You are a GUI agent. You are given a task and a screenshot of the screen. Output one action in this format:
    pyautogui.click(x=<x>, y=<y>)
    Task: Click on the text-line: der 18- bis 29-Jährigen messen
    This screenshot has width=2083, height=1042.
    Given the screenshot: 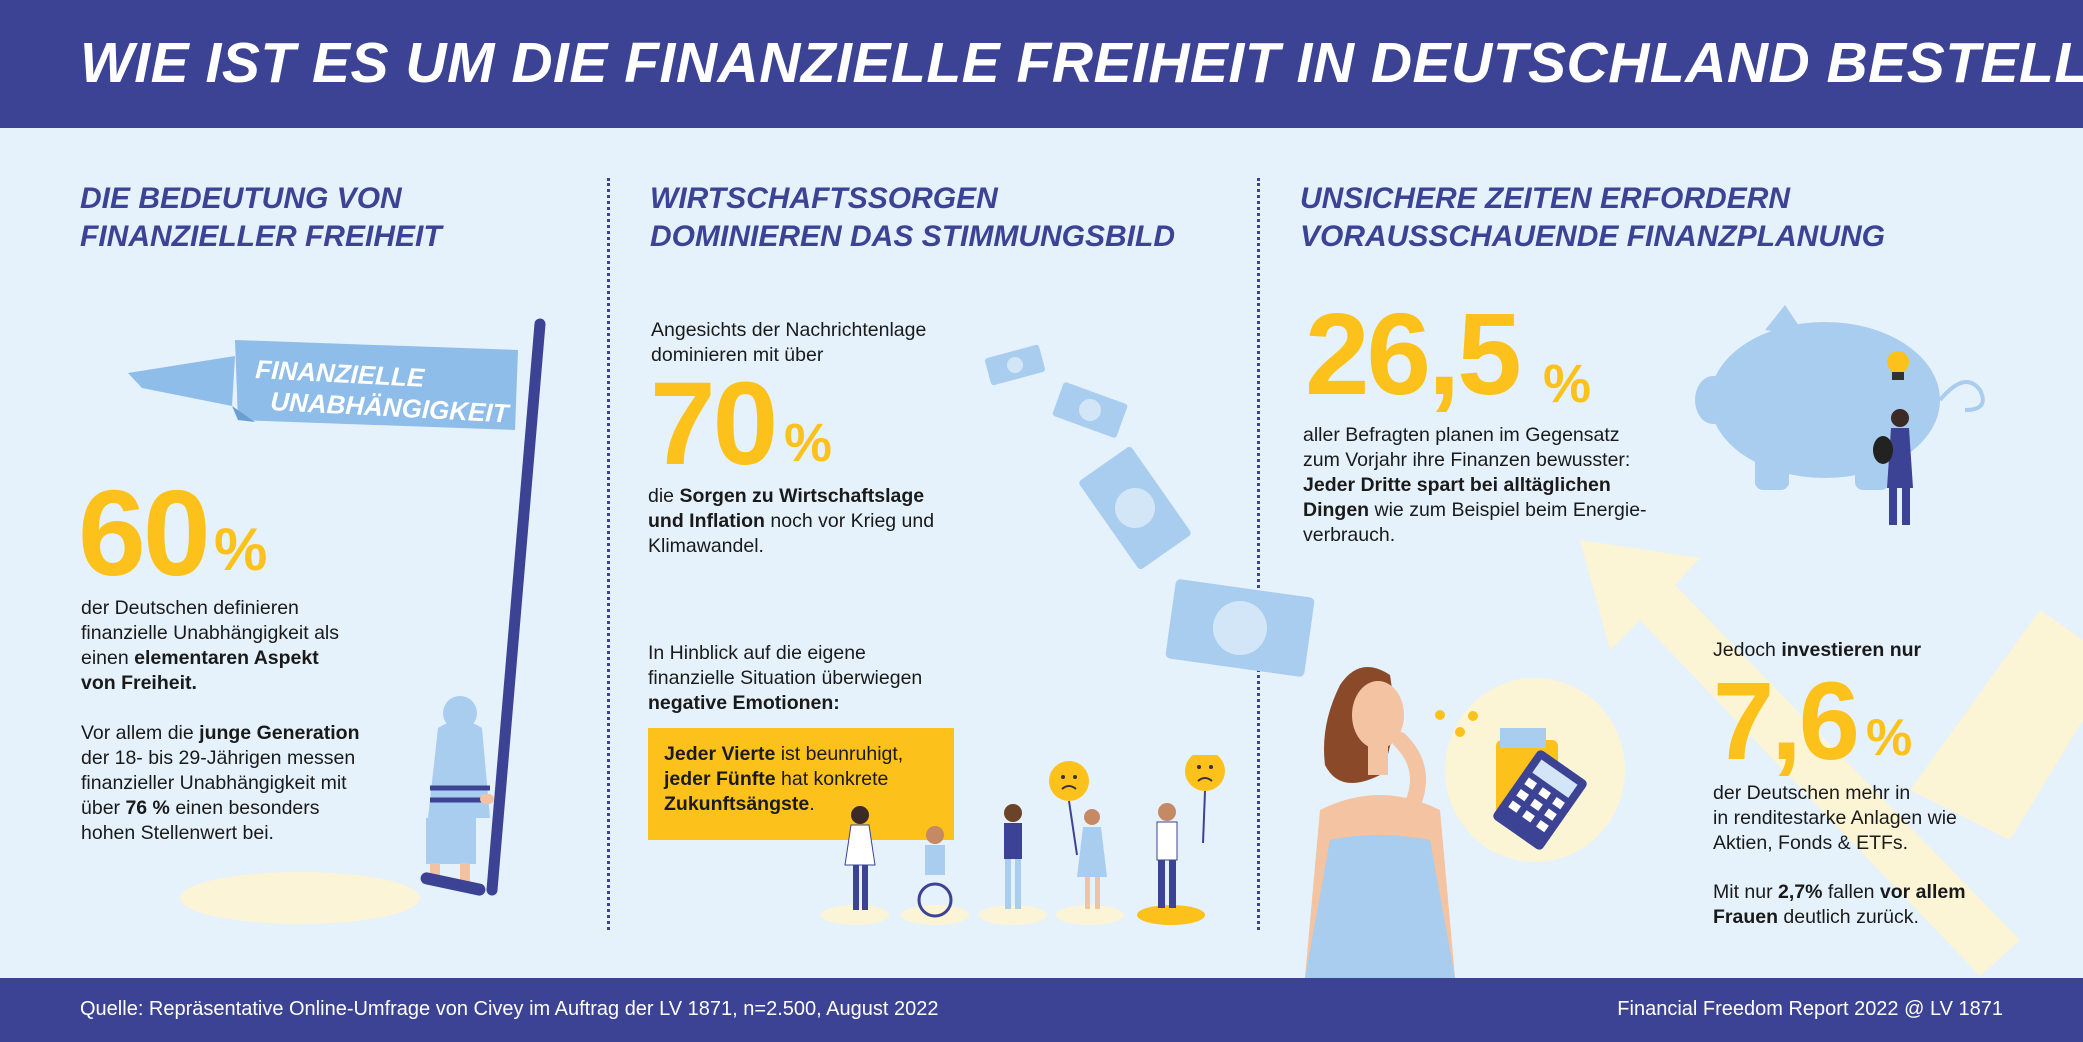 What is the action you would take?
    pyautogui.click(x=218, y=758)
    